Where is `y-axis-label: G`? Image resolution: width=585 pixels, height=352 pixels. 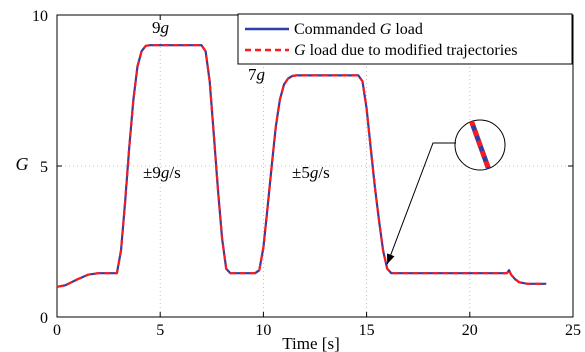
y-axis-label: G is located at coordinates (22, 164).